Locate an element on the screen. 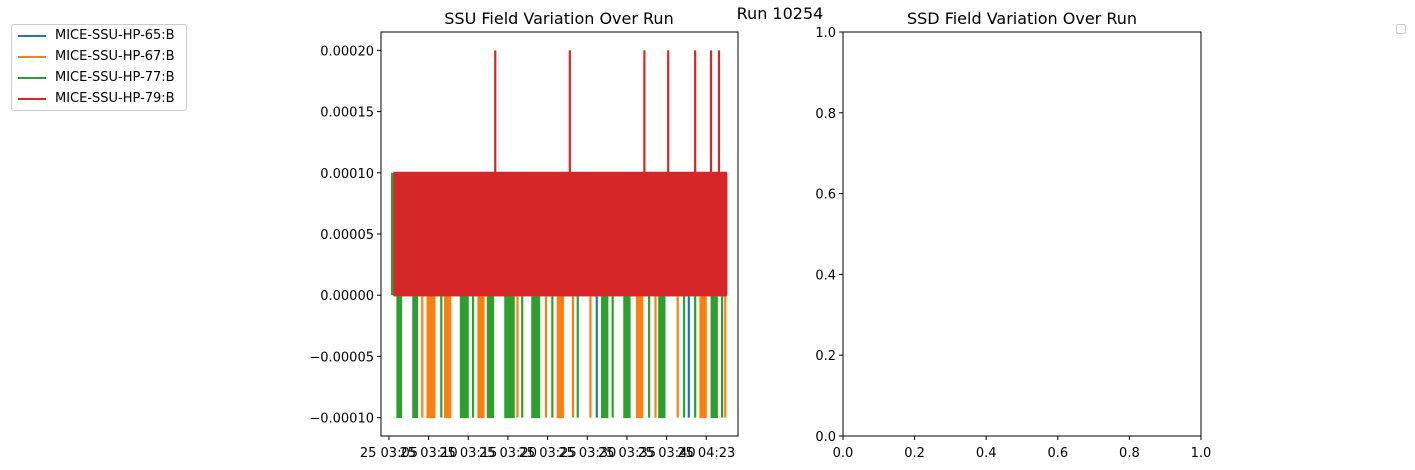 The image size is (1415, 470). ssd-y-tick-label: 0.8 is located at coordinates (825, 114).